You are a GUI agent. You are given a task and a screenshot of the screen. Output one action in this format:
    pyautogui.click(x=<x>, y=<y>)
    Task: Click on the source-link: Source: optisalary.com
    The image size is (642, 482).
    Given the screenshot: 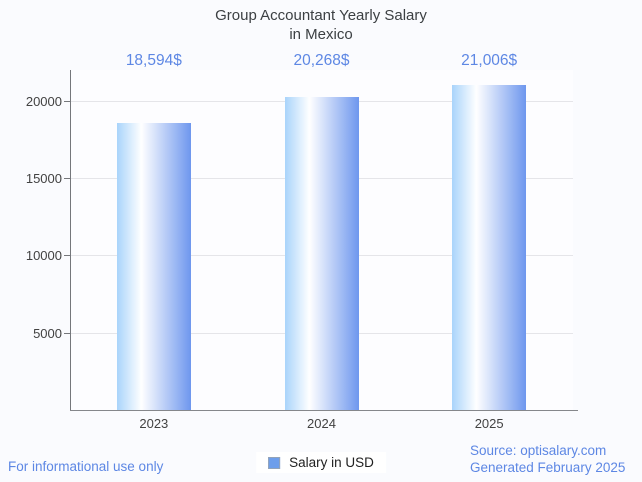 What is the action you would take?
    pyautogui.click(x=538, y=450)
    